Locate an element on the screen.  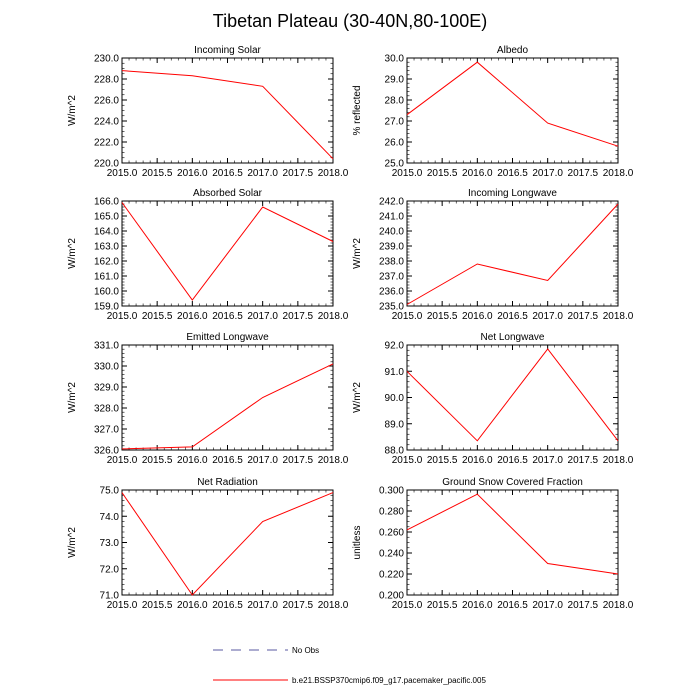
y-tick-label: 75.0 is located at coordinates (110, 491).